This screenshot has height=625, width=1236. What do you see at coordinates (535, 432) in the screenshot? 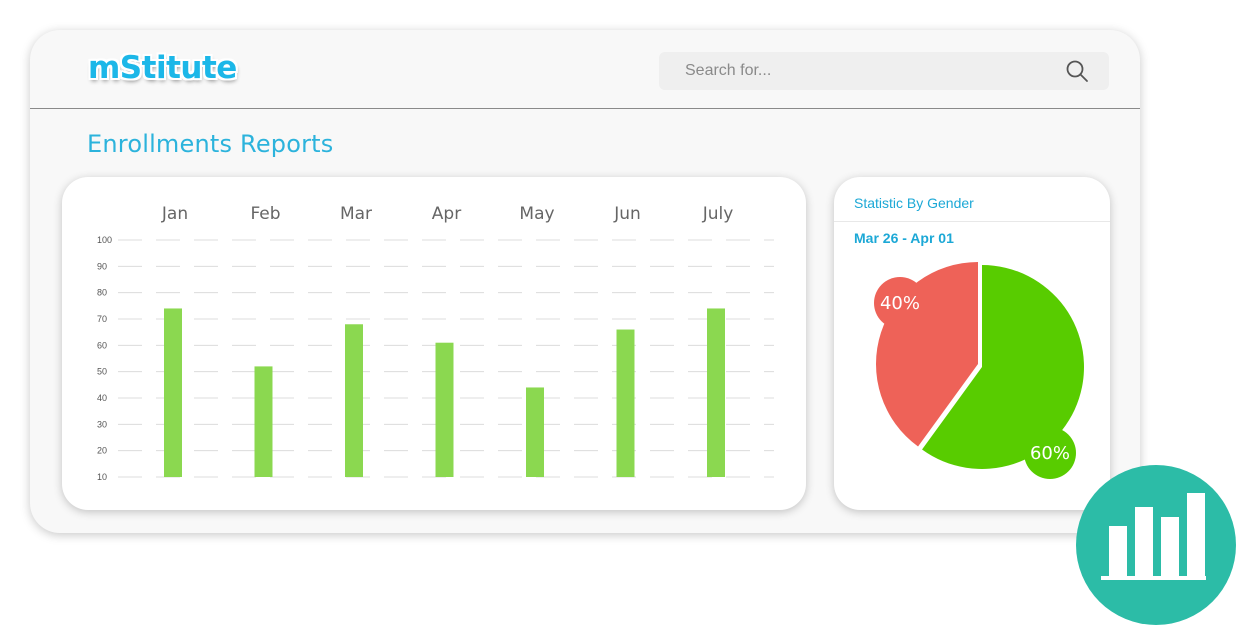
I see `bar-may` at bounding box center [535, 432].